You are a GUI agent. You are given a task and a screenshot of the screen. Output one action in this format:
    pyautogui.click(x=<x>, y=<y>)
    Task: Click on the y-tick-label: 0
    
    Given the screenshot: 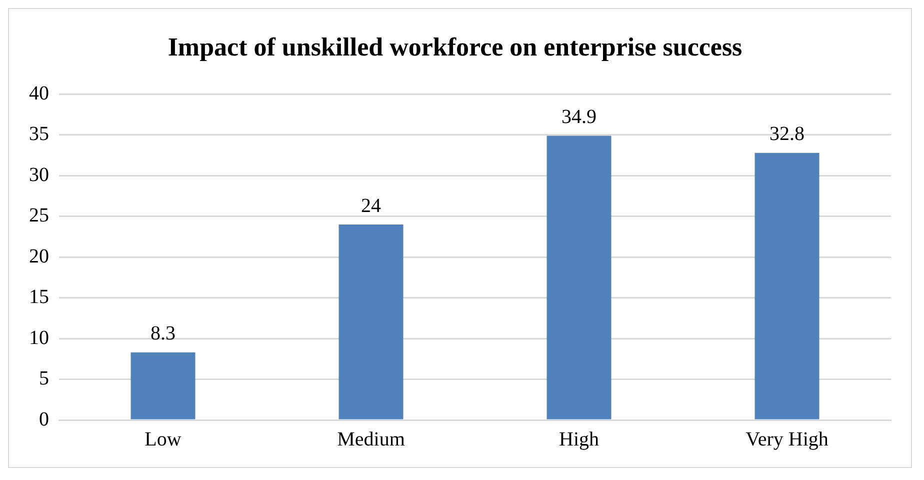 What is the action you would take?
    pyautogui.click(x=44, y=419)
    